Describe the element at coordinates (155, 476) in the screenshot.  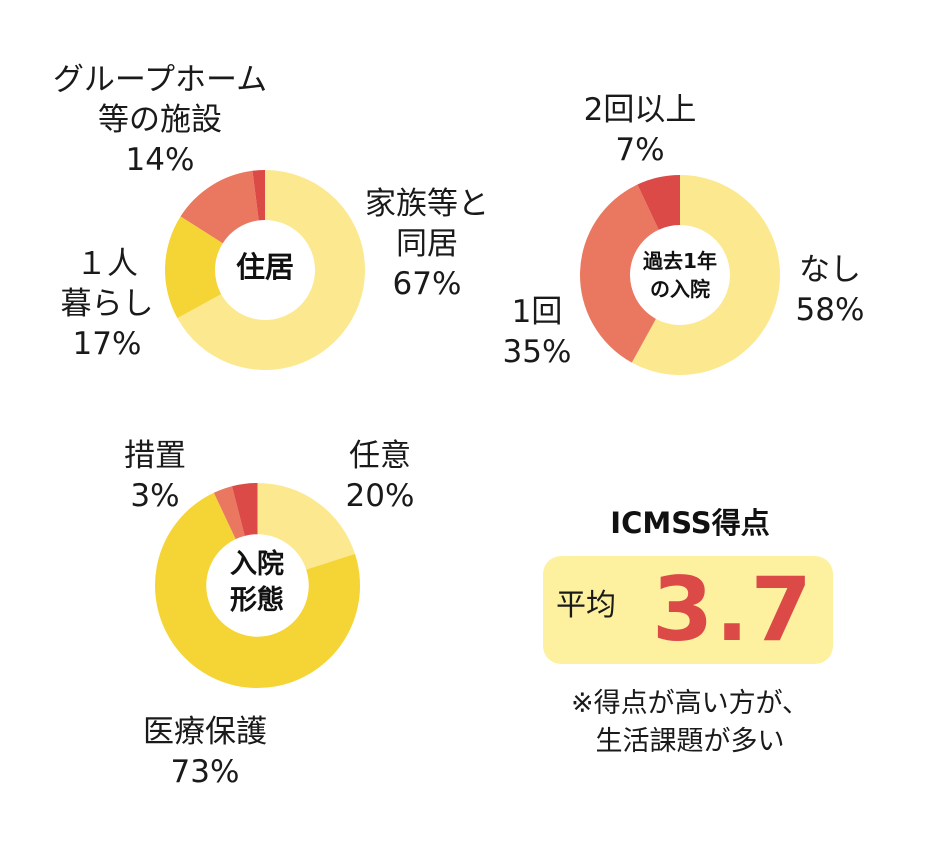
I see `slice-label-measure: 措置 3%` at that location.